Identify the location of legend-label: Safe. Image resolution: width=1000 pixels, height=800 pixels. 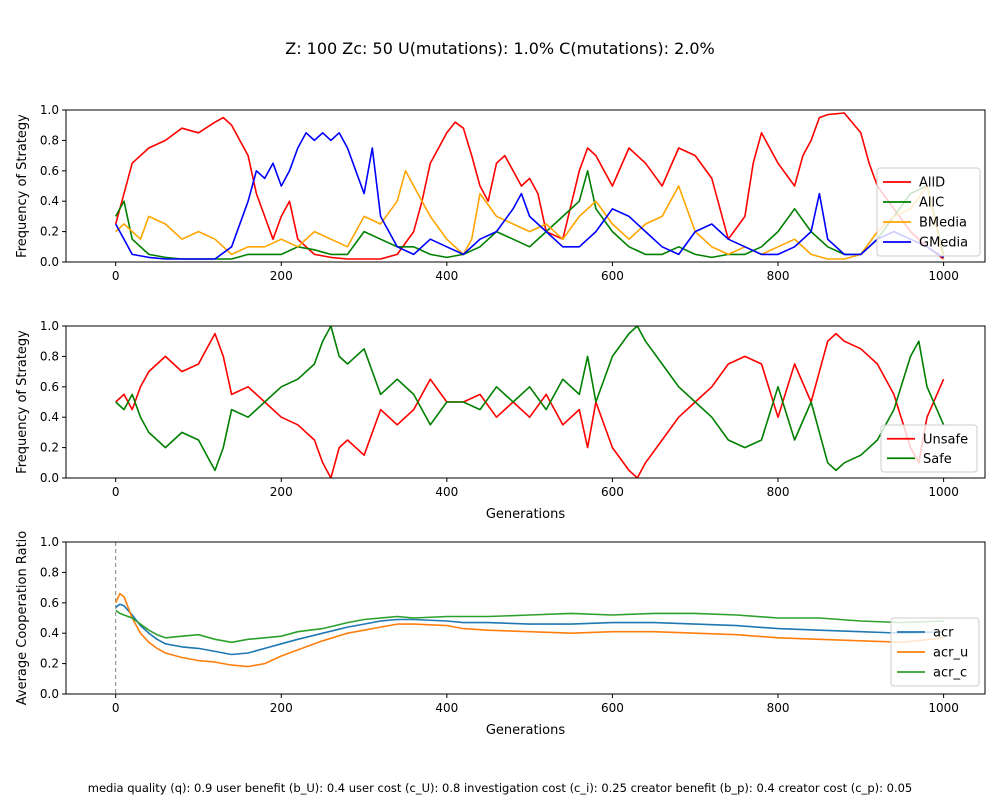
(937, 459).